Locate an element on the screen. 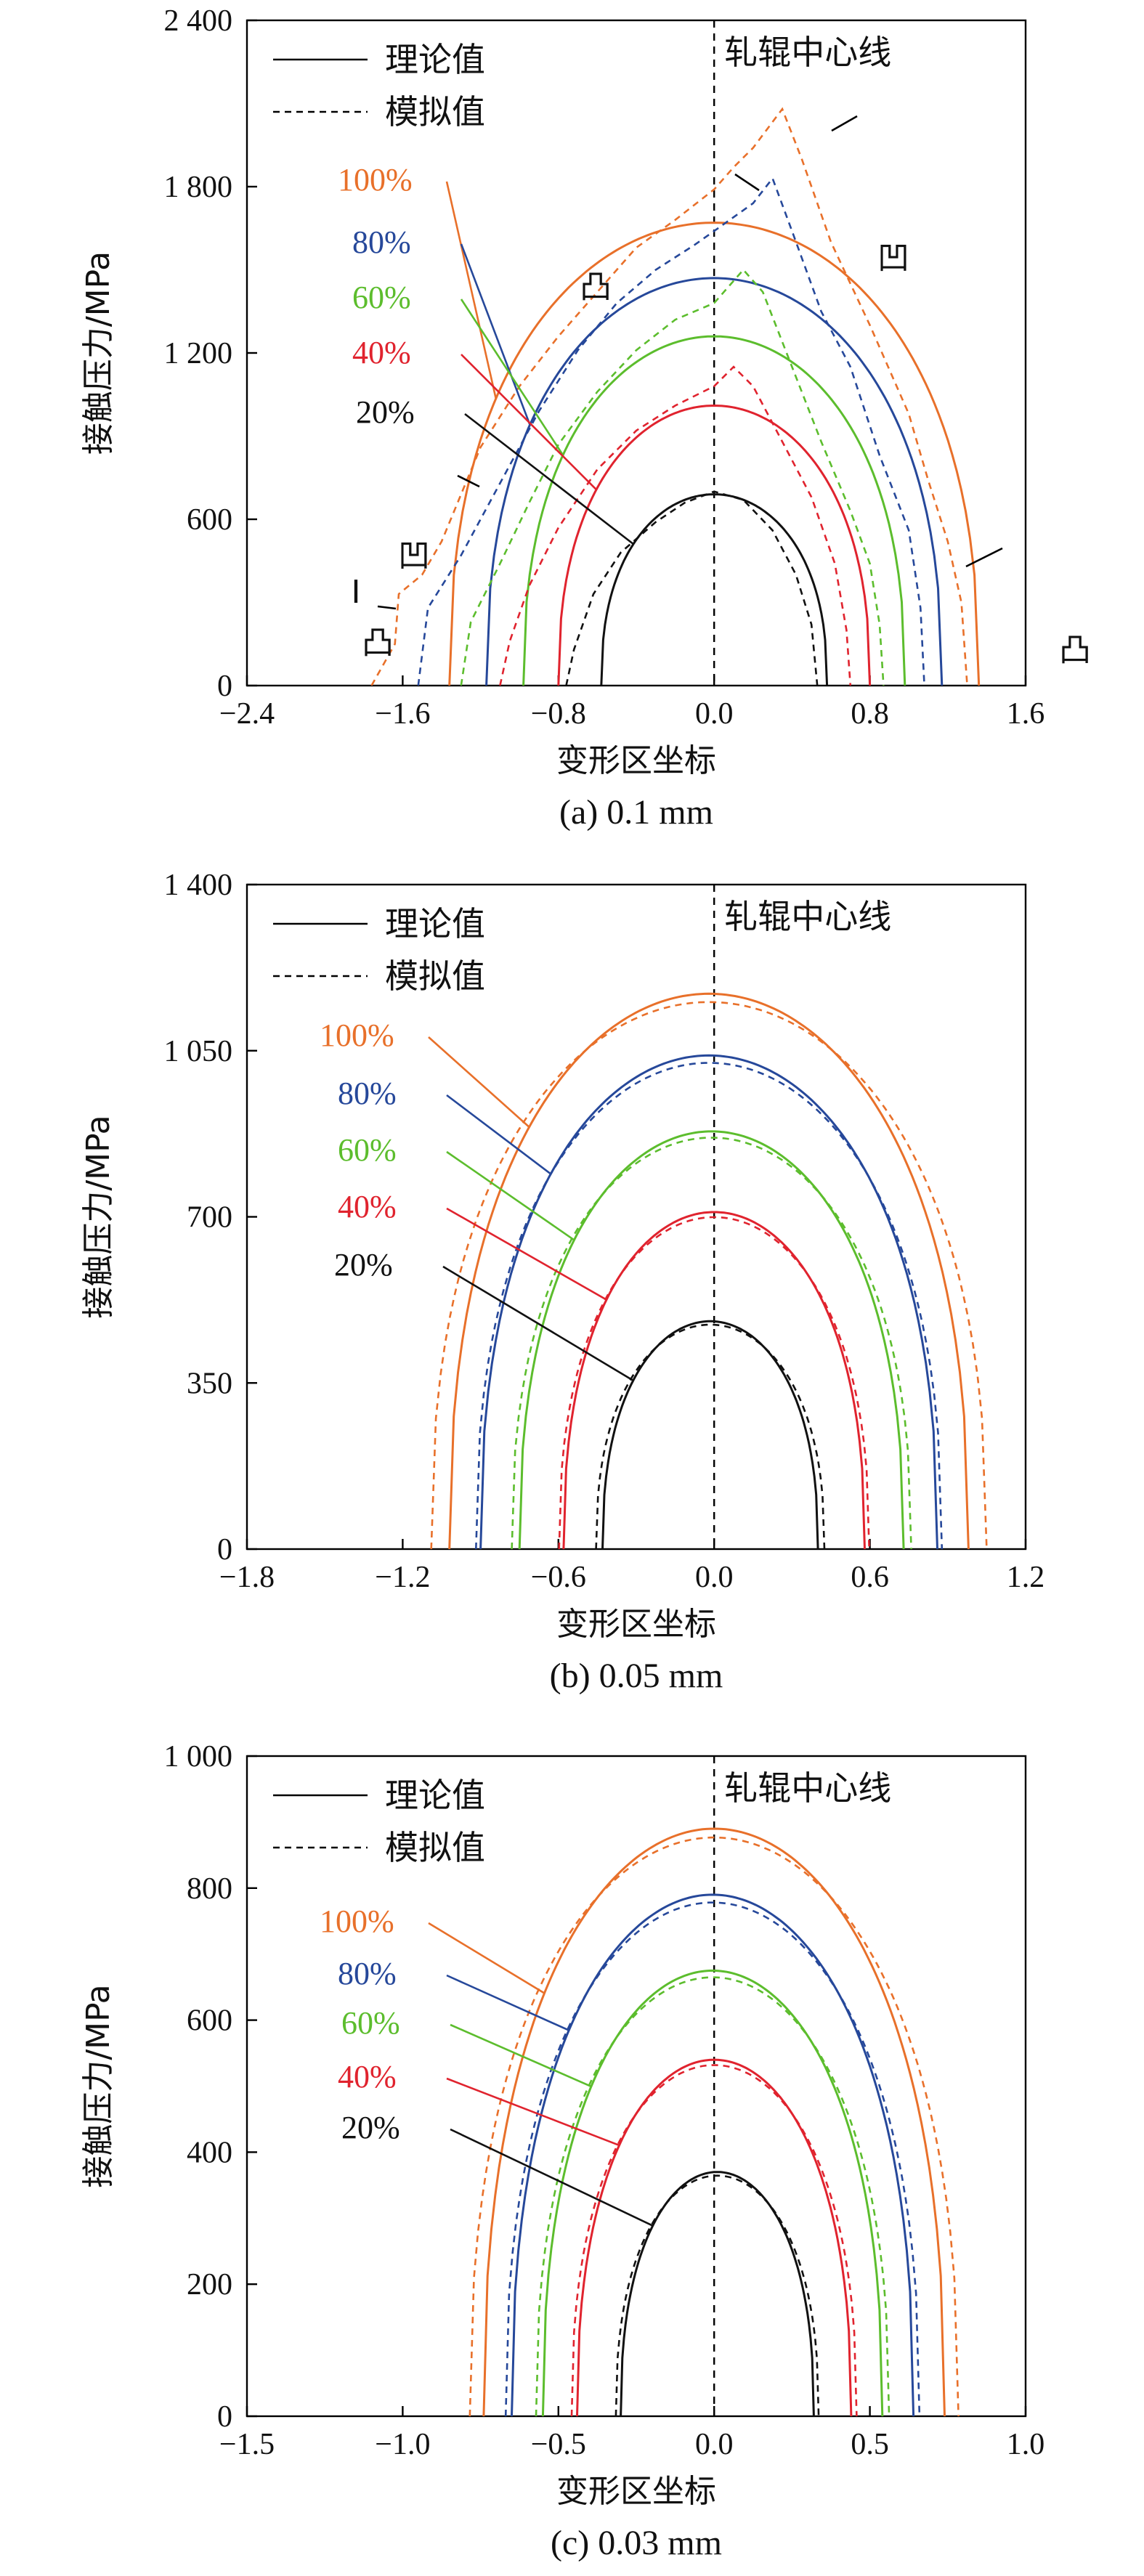 This screenshot has width=1144, height=2576. panel-caption: (b) 0.05 mm is located at coordinates (636, 1676).